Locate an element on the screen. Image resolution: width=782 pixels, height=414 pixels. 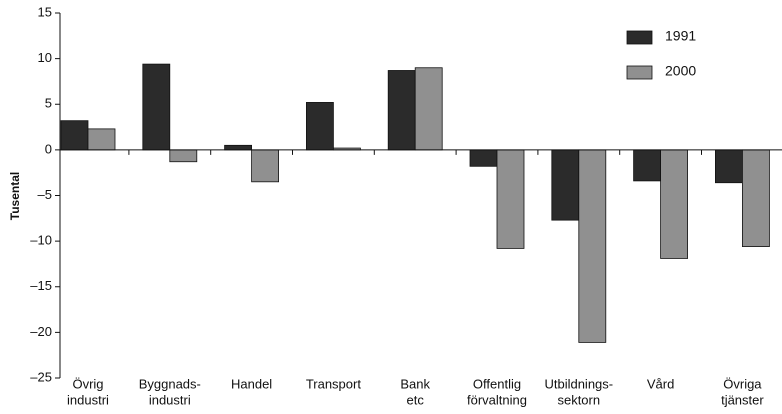
x-tick-label: Byggnads- is located at coordinates (170, 383).